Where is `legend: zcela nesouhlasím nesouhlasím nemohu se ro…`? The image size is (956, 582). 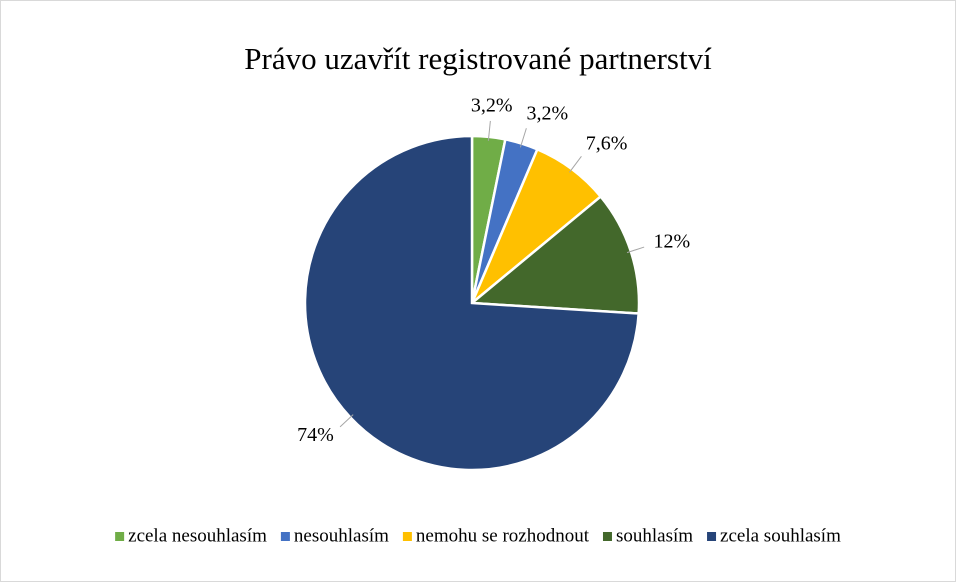
legend: zcela nesouhlasím nesouhlasím nemohu se ro… is located at coordinates (478, 535).